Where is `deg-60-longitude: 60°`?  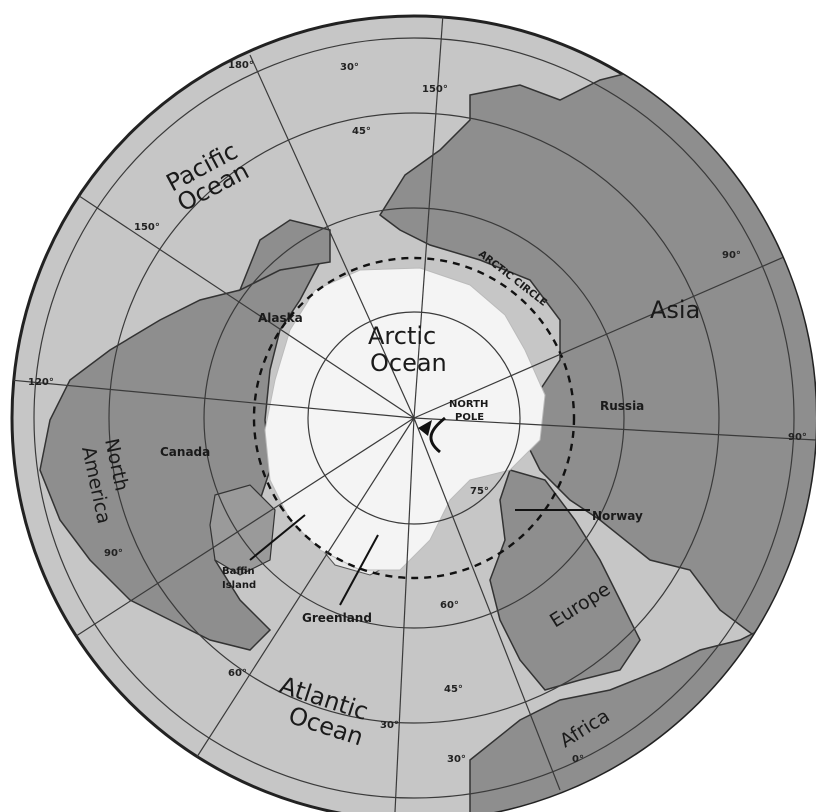 deg-60-longitude: 60° is located at coordinates (237, 673).